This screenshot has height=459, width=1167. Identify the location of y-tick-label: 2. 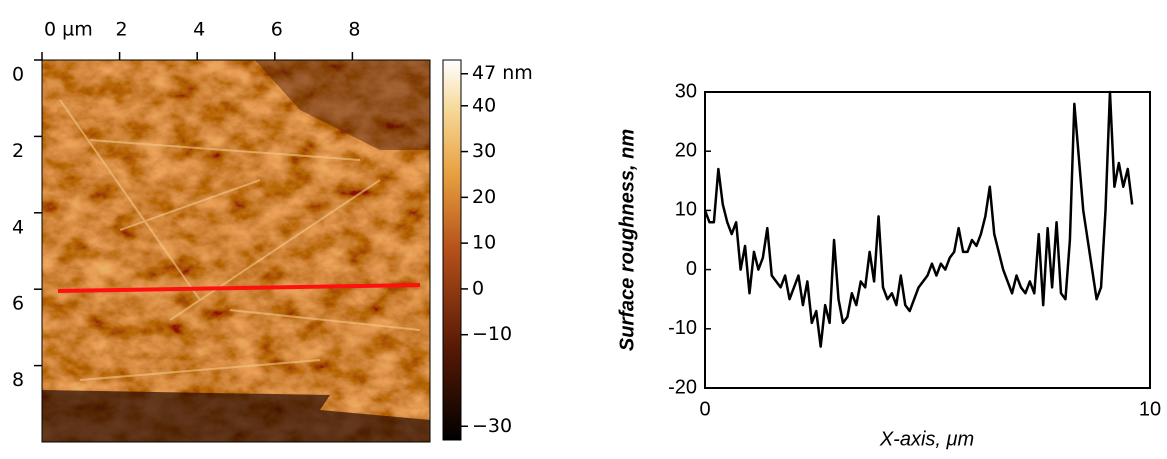
(18, 151).